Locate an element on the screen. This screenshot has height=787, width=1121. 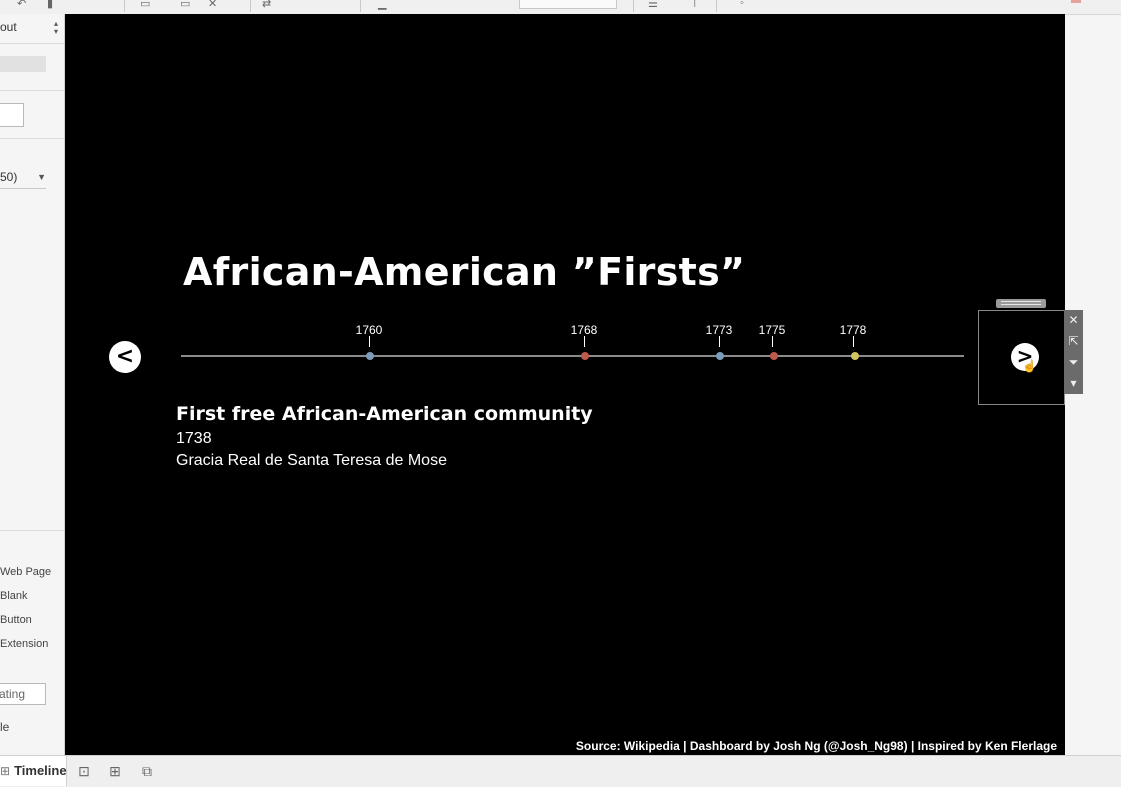
new-dashboard-icon: ⊞ is located at coordinates (115, 771).